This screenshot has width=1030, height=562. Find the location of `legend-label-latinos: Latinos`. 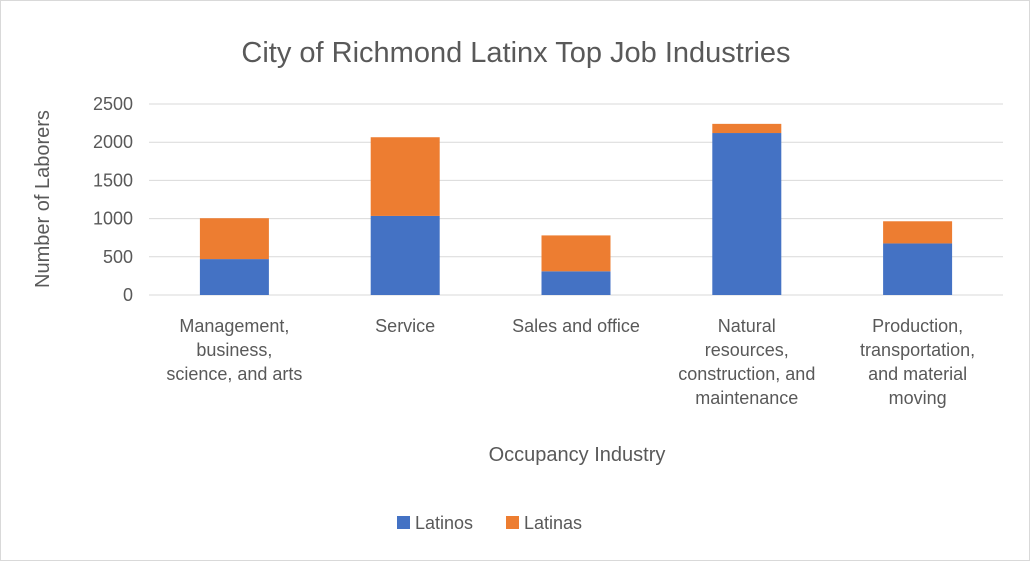

legend-label-latinos: Latinos is located at coordinates (444, 523).